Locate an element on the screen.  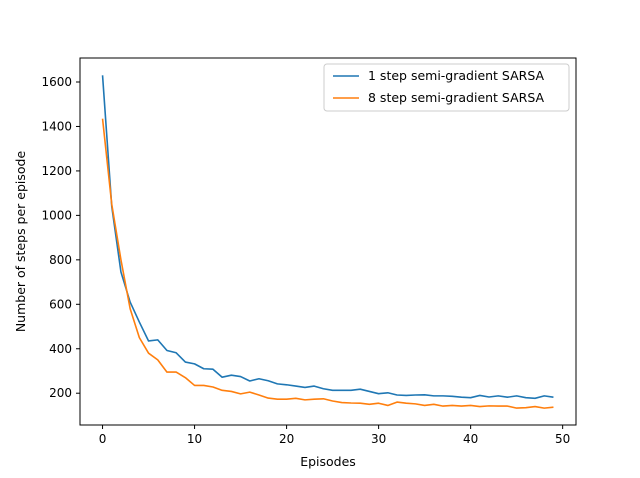
x-tick-label: 40 is located at coordinates (470, 439).